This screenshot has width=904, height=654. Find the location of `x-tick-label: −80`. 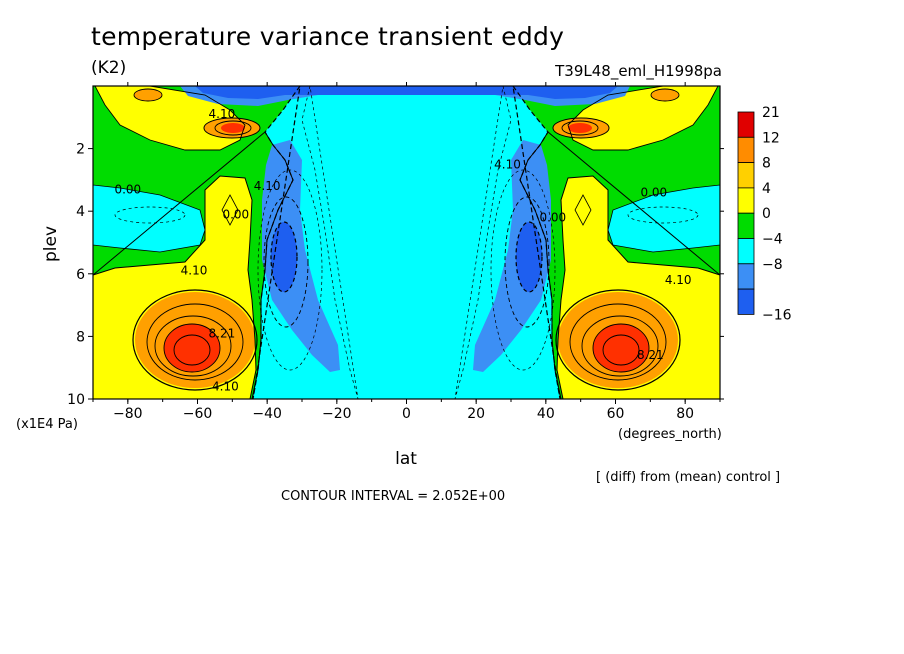

x-tick-label: −80 is located at coordinates (128, 414).